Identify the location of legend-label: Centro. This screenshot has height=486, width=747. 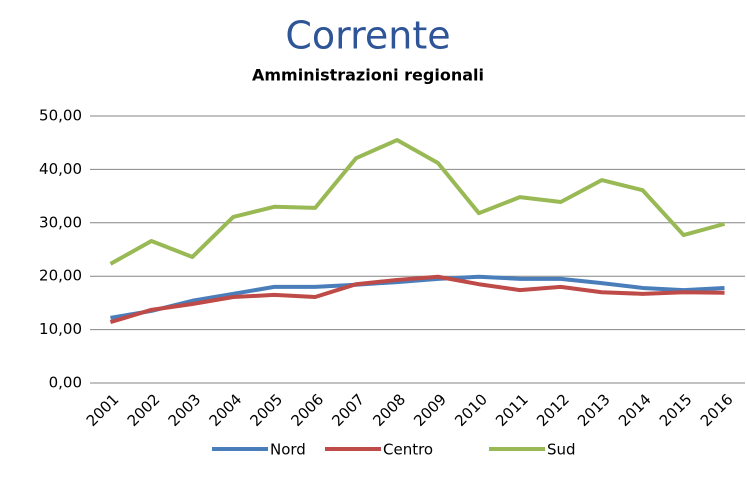
(408, 450).